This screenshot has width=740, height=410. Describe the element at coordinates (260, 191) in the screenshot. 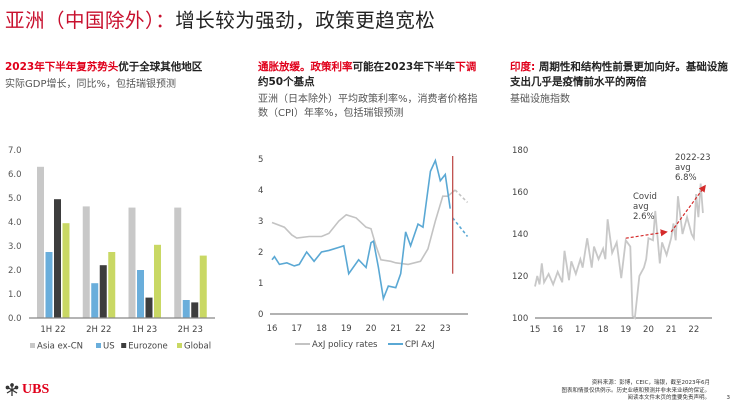

I see `y-tick-label: 4` at that location.